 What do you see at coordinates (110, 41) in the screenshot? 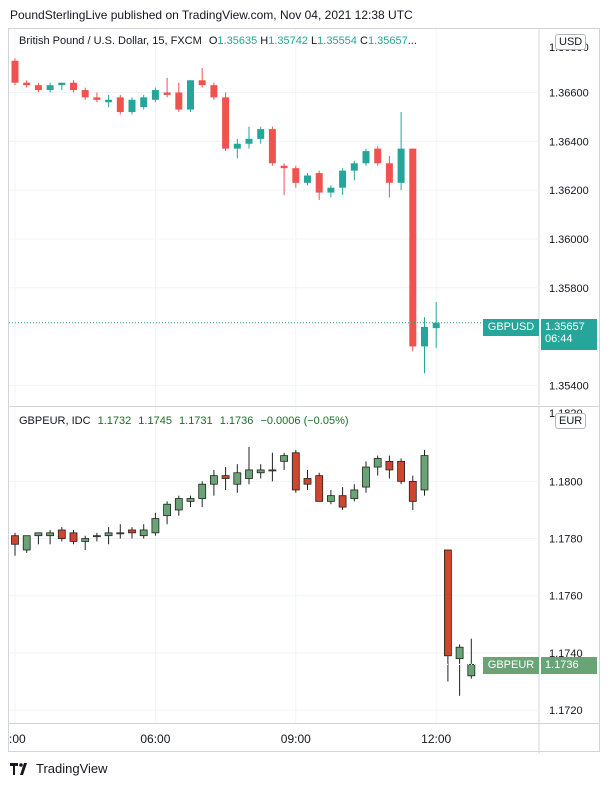
I see `legend-title: British Pound / U.S. Dollar, 15, FXCM` at bounding box center [110, 41].